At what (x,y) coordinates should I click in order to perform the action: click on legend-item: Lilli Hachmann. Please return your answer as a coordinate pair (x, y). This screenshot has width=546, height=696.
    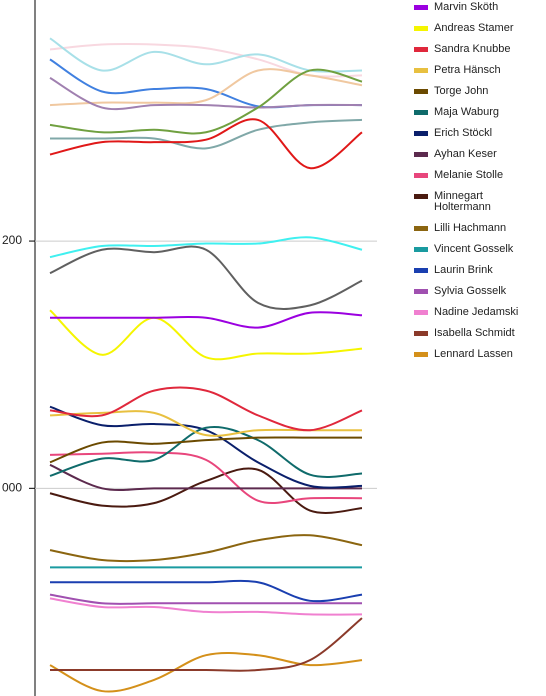
    Looking at the image, I should click on (474, 228).